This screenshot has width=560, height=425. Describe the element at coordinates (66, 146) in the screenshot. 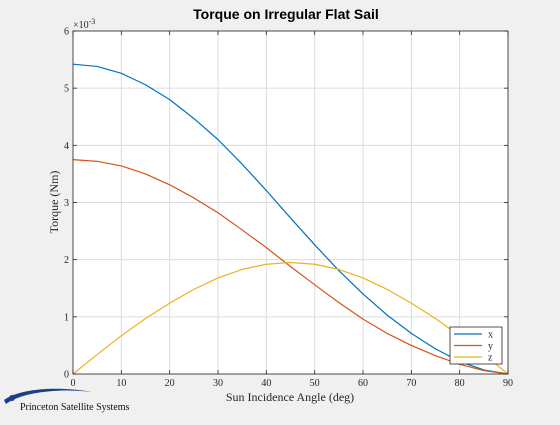

I see `y-tick-label: 4` at that location.